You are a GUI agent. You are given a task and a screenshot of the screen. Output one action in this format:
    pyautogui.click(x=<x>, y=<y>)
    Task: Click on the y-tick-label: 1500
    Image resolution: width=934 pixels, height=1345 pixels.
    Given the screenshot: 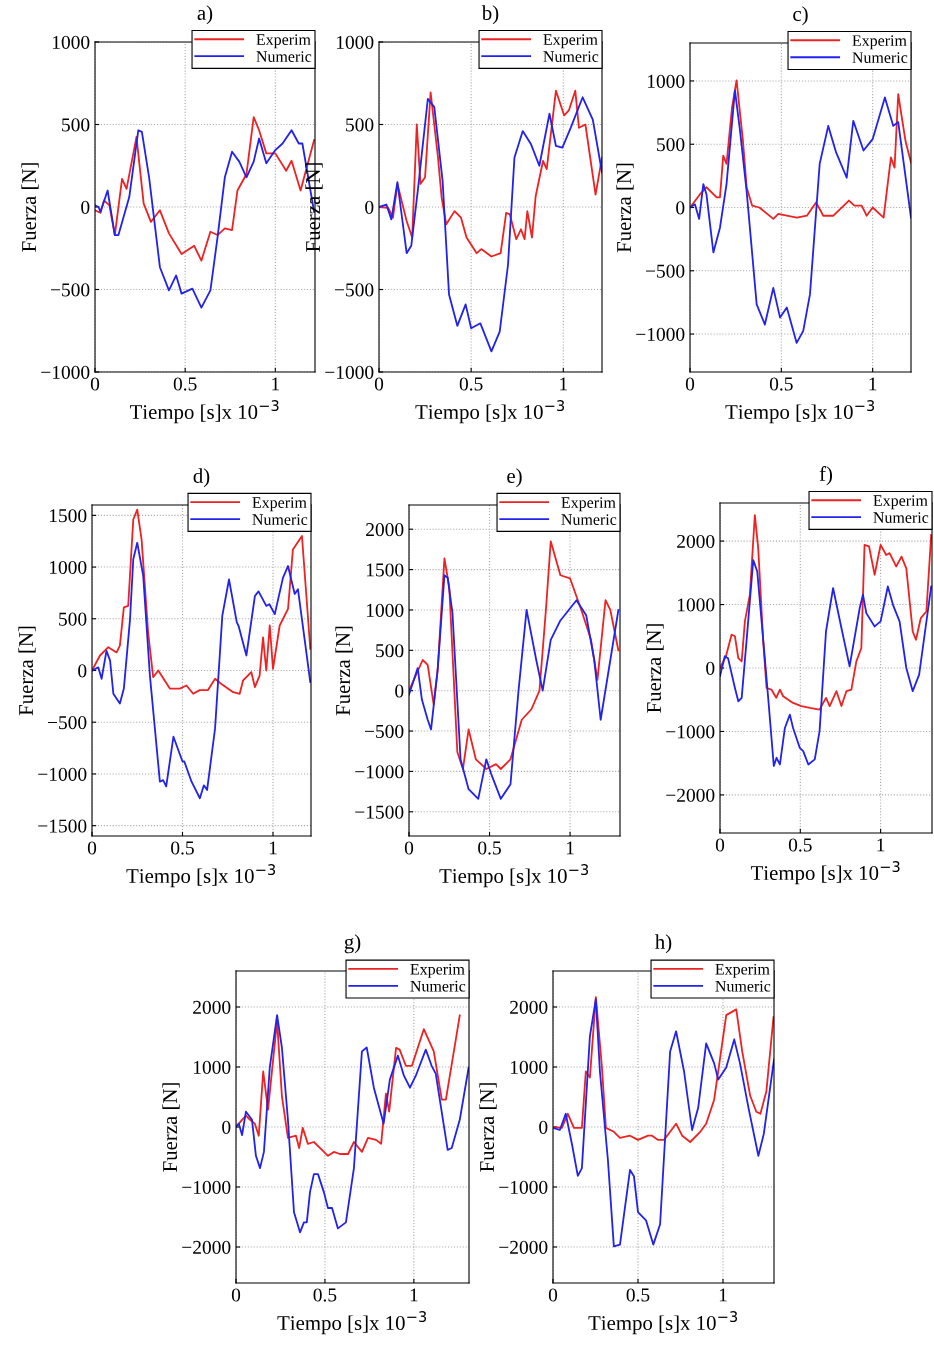 What is the action you would take?
    pyautogui.click(x=385, y=570)
    